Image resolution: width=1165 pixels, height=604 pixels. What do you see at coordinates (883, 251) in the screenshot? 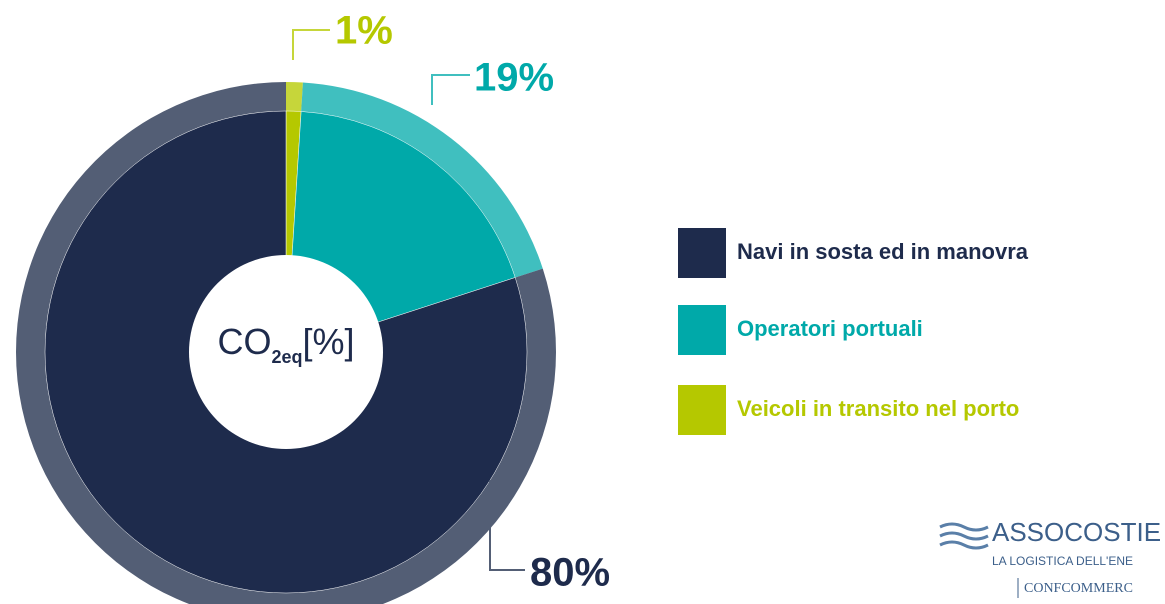
I see `legend-label: Navi in sosta ed in manovra` at bounding box center [883, 251].